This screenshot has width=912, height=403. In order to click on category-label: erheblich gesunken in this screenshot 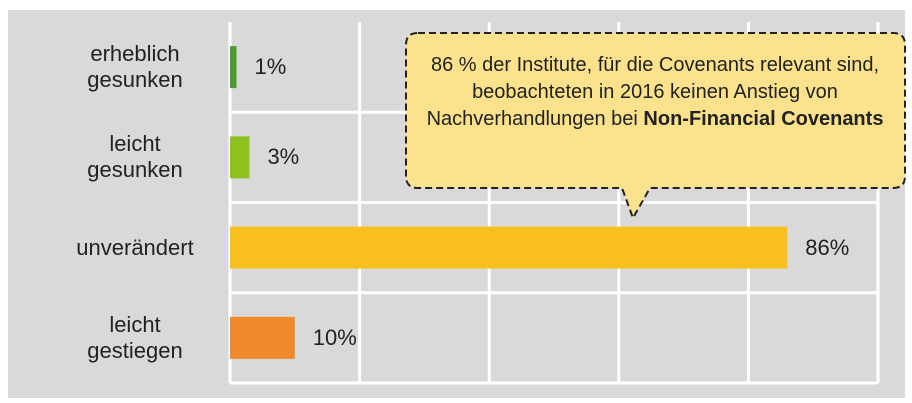, I will do `click(135, 67)`.